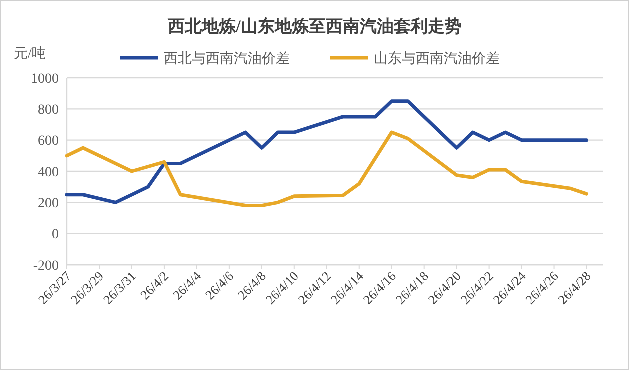 This screenshot has height=371, width=630. Describe the element at coordinates (30, 54) in the screenshot. I see `y-axis-title: 元/吨` at that location.